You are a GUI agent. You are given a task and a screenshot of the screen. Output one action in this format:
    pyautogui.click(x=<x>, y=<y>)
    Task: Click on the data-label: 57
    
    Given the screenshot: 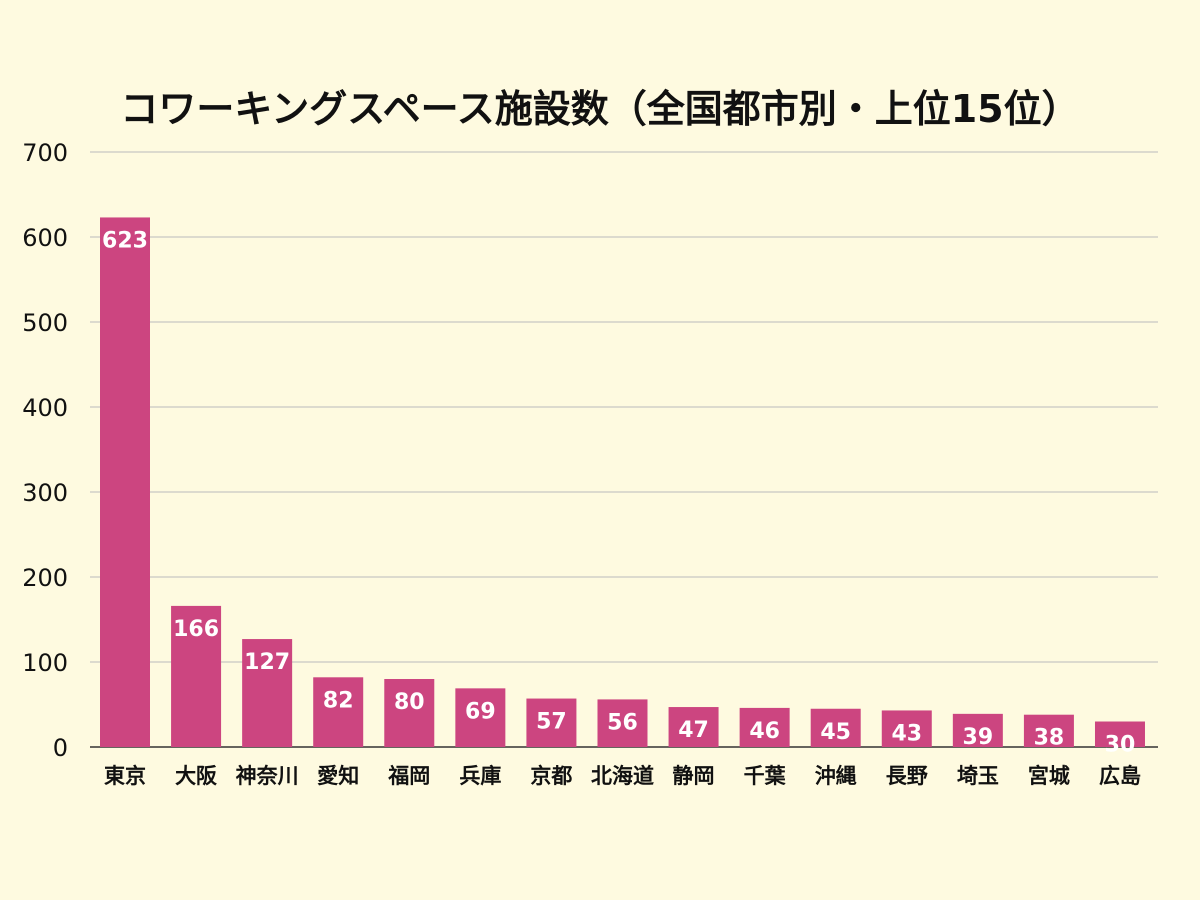 What is the action you would take?
    pyautogui.click(x=551, y=722)
    